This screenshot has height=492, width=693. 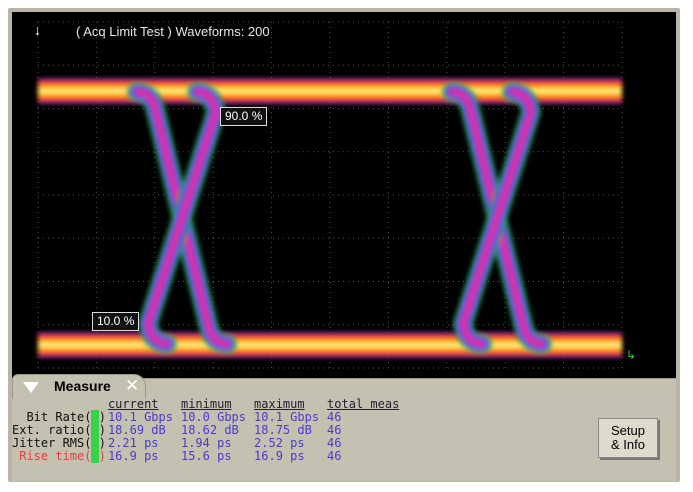 I want to click on minimum-value: 10.0 Gbps, so click(x=213, y=417).